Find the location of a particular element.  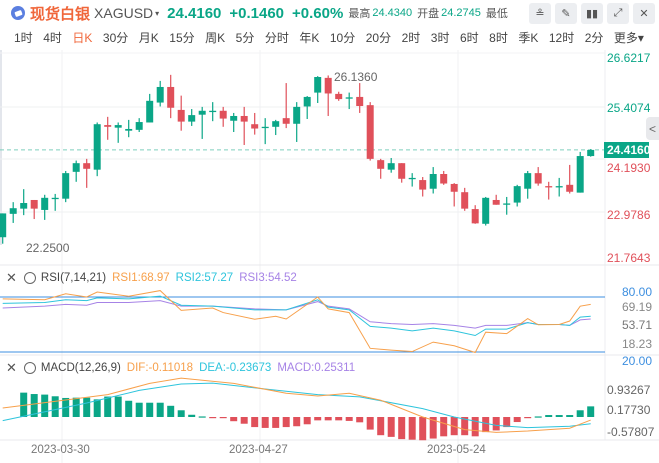

timeframe-8: 分时 is located at coordinates (276, 37).